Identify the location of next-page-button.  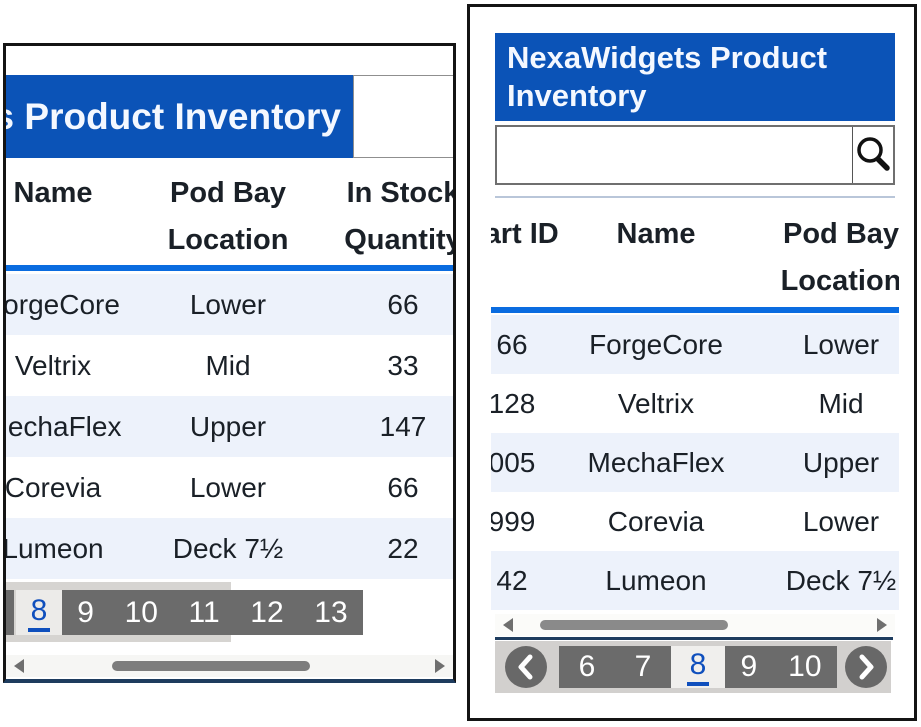
(866, 667).